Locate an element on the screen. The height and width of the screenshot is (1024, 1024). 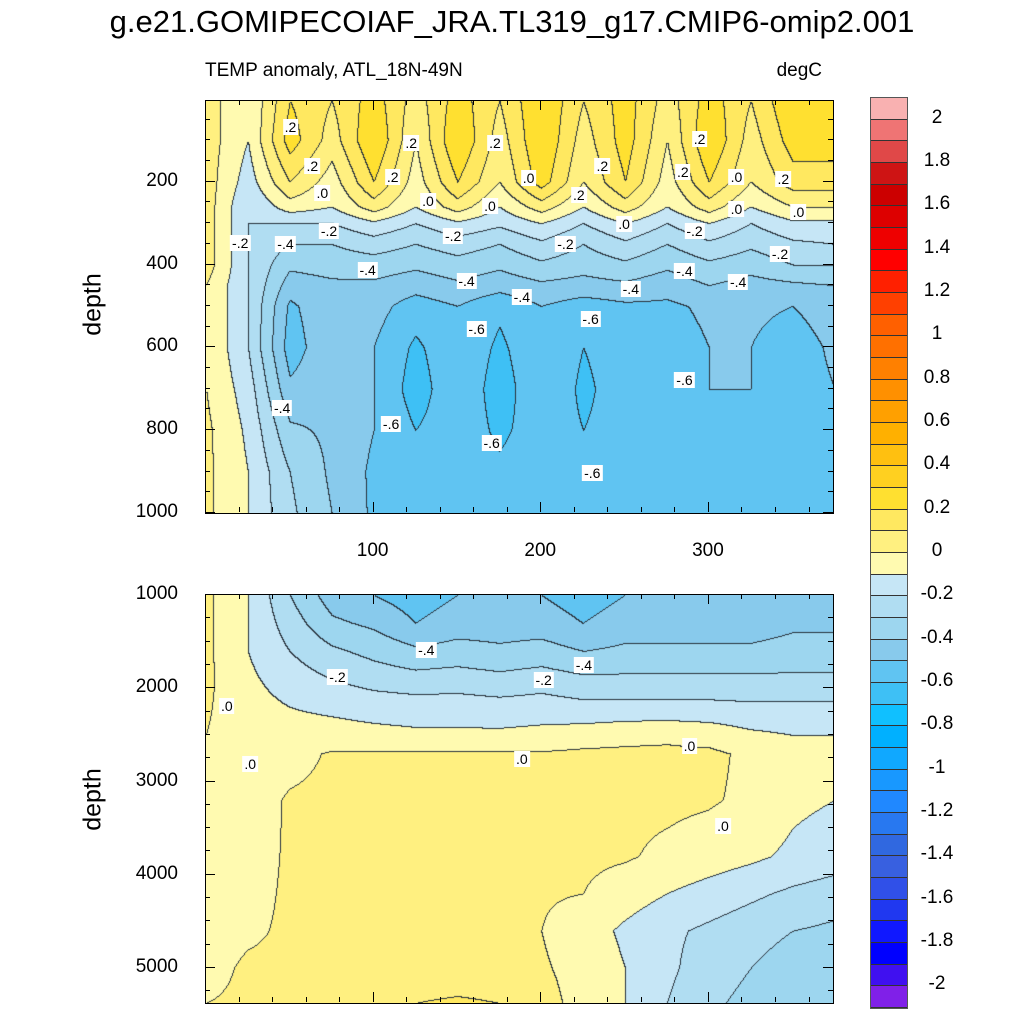
y-tick-label: 1000 is located at coordinates (156, 593).